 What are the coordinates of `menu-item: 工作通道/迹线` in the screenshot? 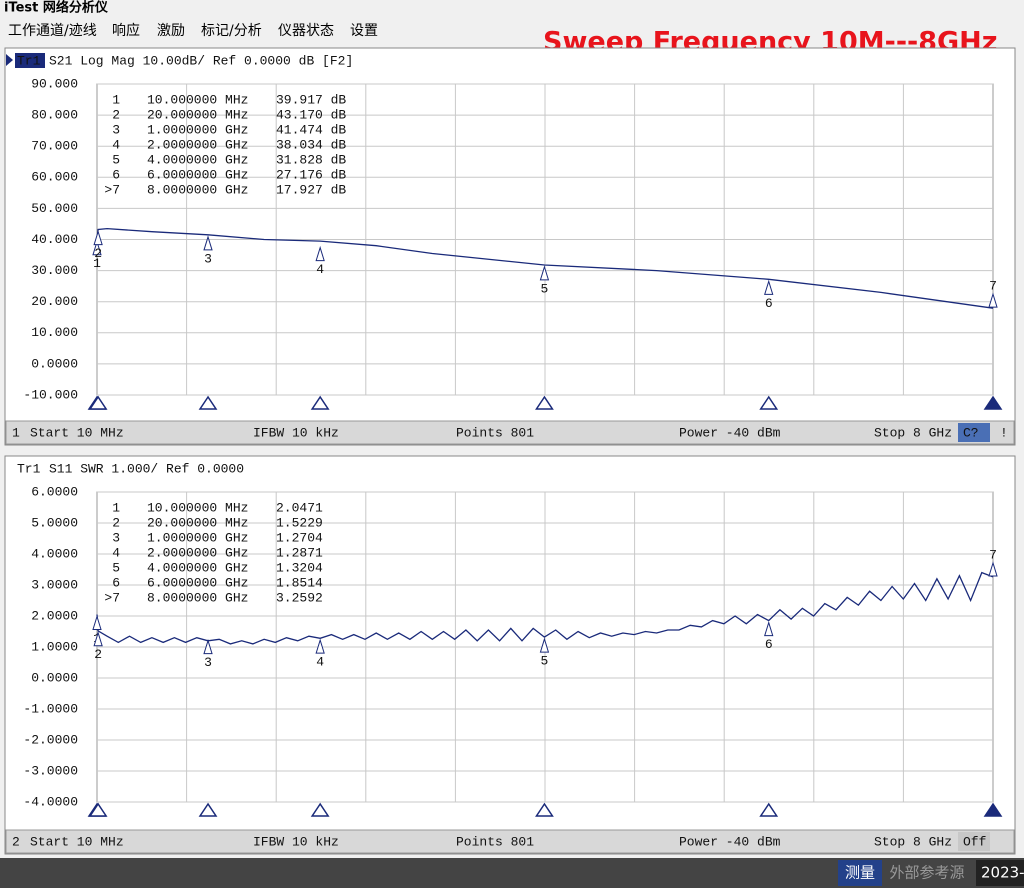 It's located at (52, 31).